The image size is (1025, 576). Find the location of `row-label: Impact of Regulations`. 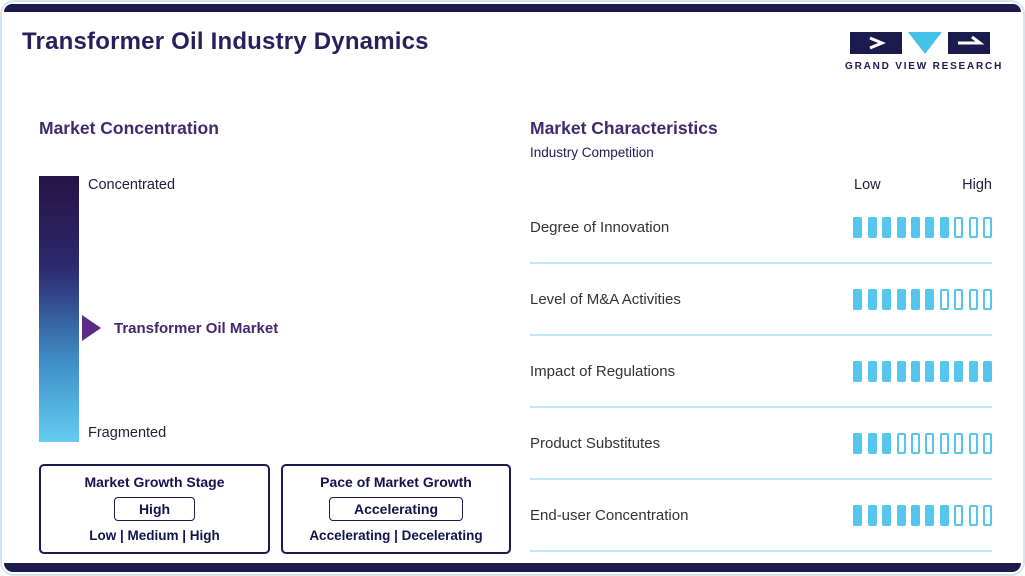

row-label: Impact of Regulations is located at coordinates (603, 371).